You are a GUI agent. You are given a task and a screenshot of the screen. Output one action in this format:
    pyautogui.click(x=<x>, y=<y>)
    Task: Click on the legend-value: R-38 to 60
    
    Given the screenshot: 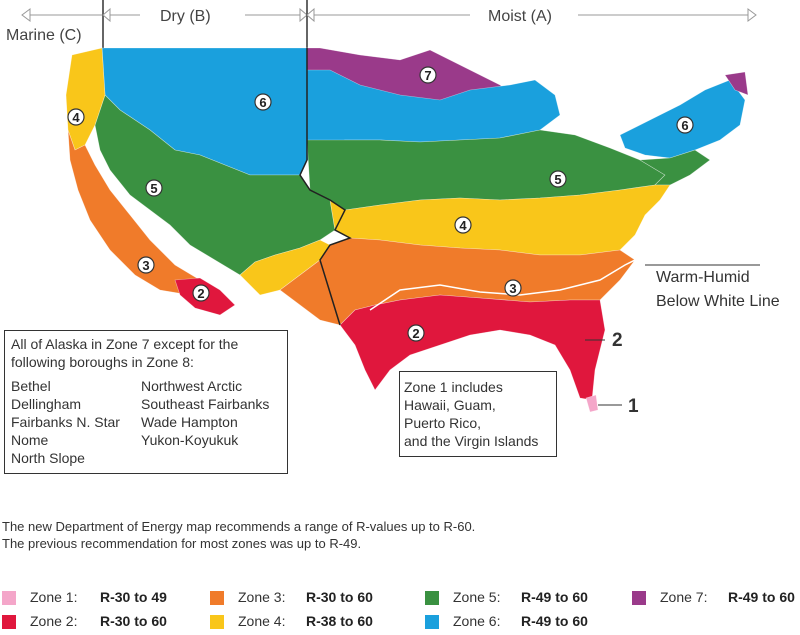 What is the action you would take?
    pyautogui.click(x=339, y=621)
    